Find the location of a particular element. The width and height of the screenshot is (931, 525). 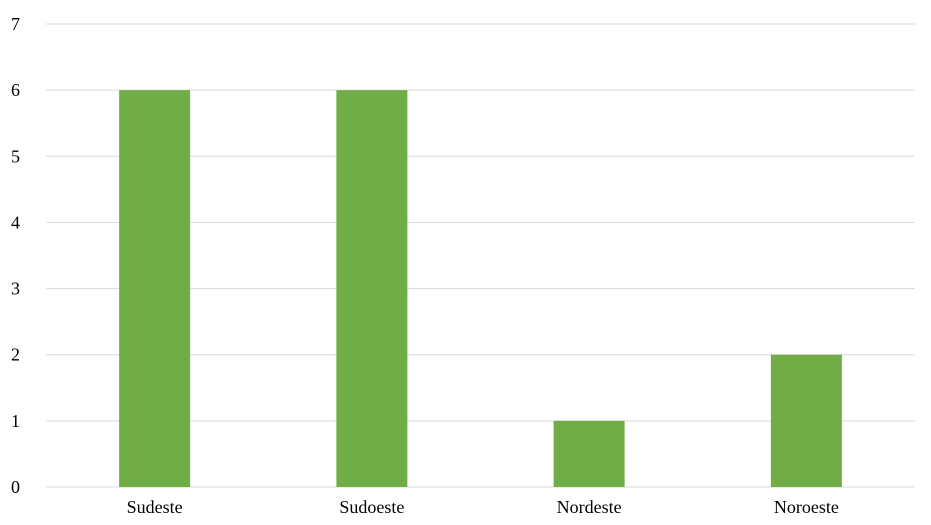

x-category-label: Sudeste is located at coordinates (155, 507).